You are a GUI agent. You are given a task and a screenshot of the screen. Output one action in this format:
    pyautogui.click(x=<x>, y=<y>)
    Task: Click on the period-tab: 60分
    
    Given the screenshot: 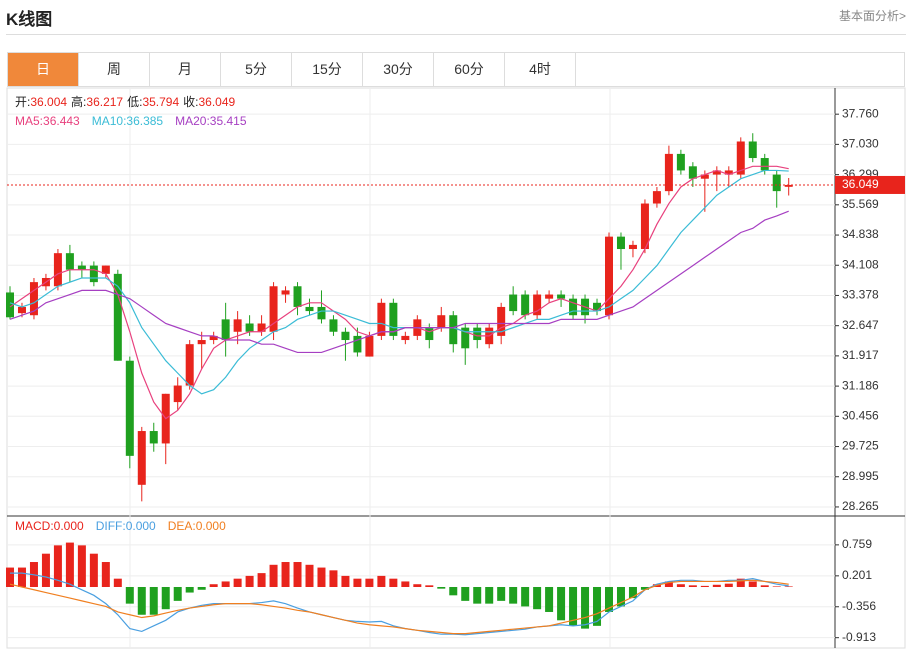 What is the action you would take?
    pyautogui.click(x=469, y=69)
    